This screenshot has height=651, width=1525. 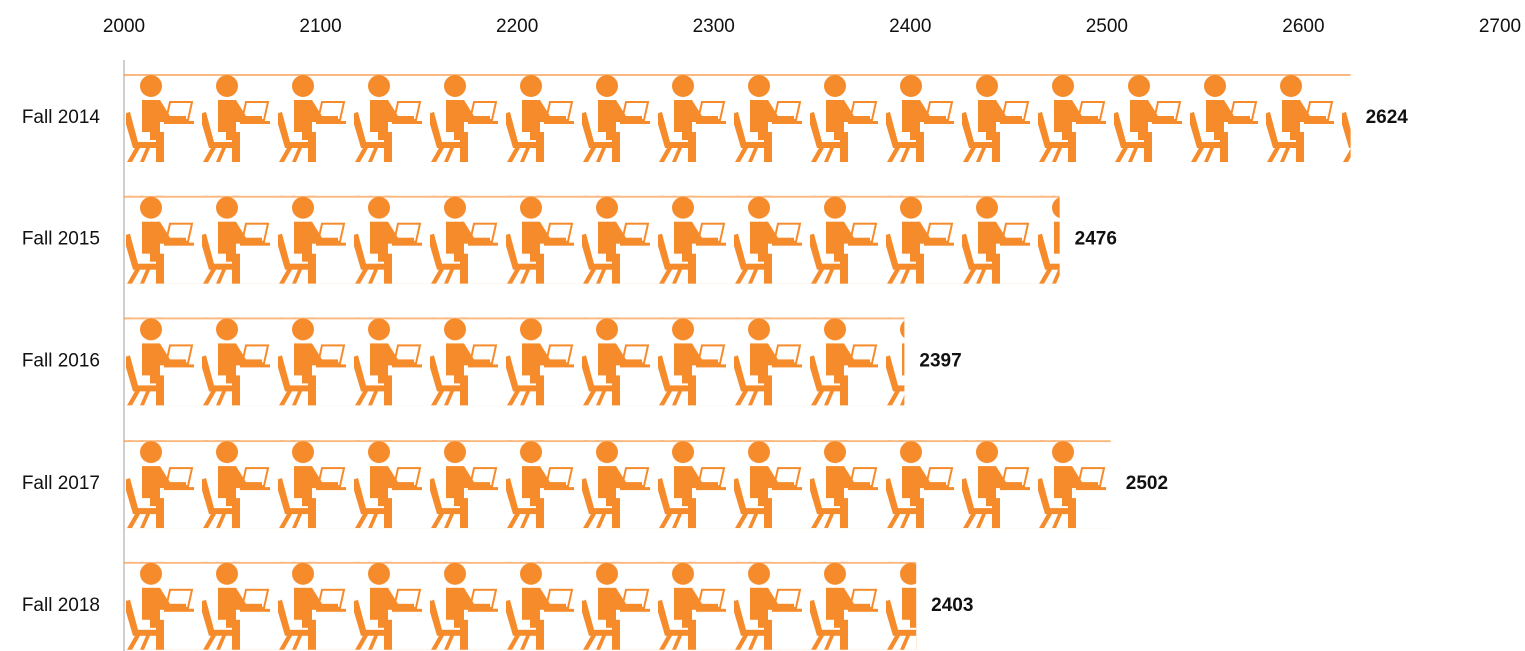 What do you see at coordinates (61, 605) in the screenshot?
I see `y-tick-label: Fall 2018` at bounding box center [61, 605].